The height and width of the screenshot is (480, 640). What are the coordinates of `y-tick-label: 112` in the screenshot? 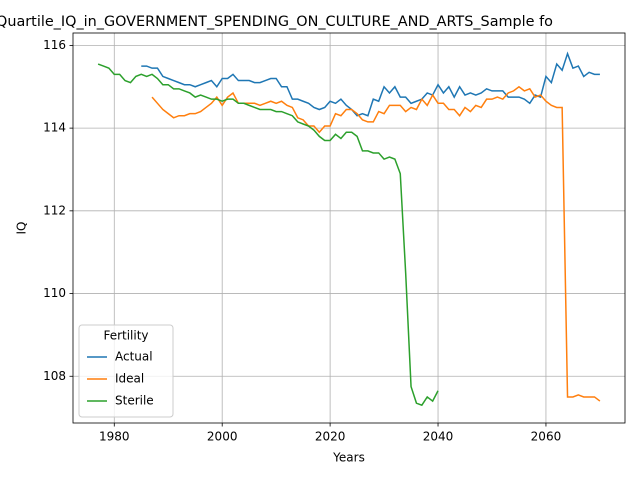 It's located at (54, 210).